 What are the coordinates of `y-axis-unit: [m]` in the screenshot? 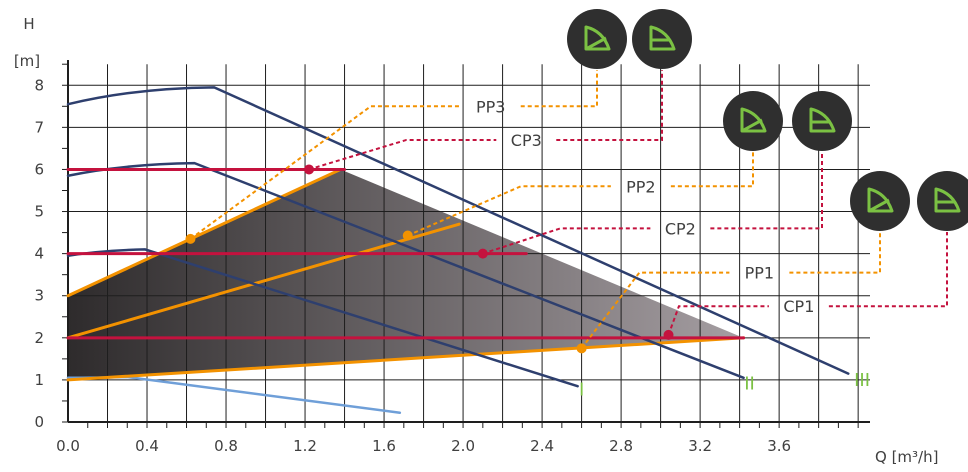 It's located at (27, 61).